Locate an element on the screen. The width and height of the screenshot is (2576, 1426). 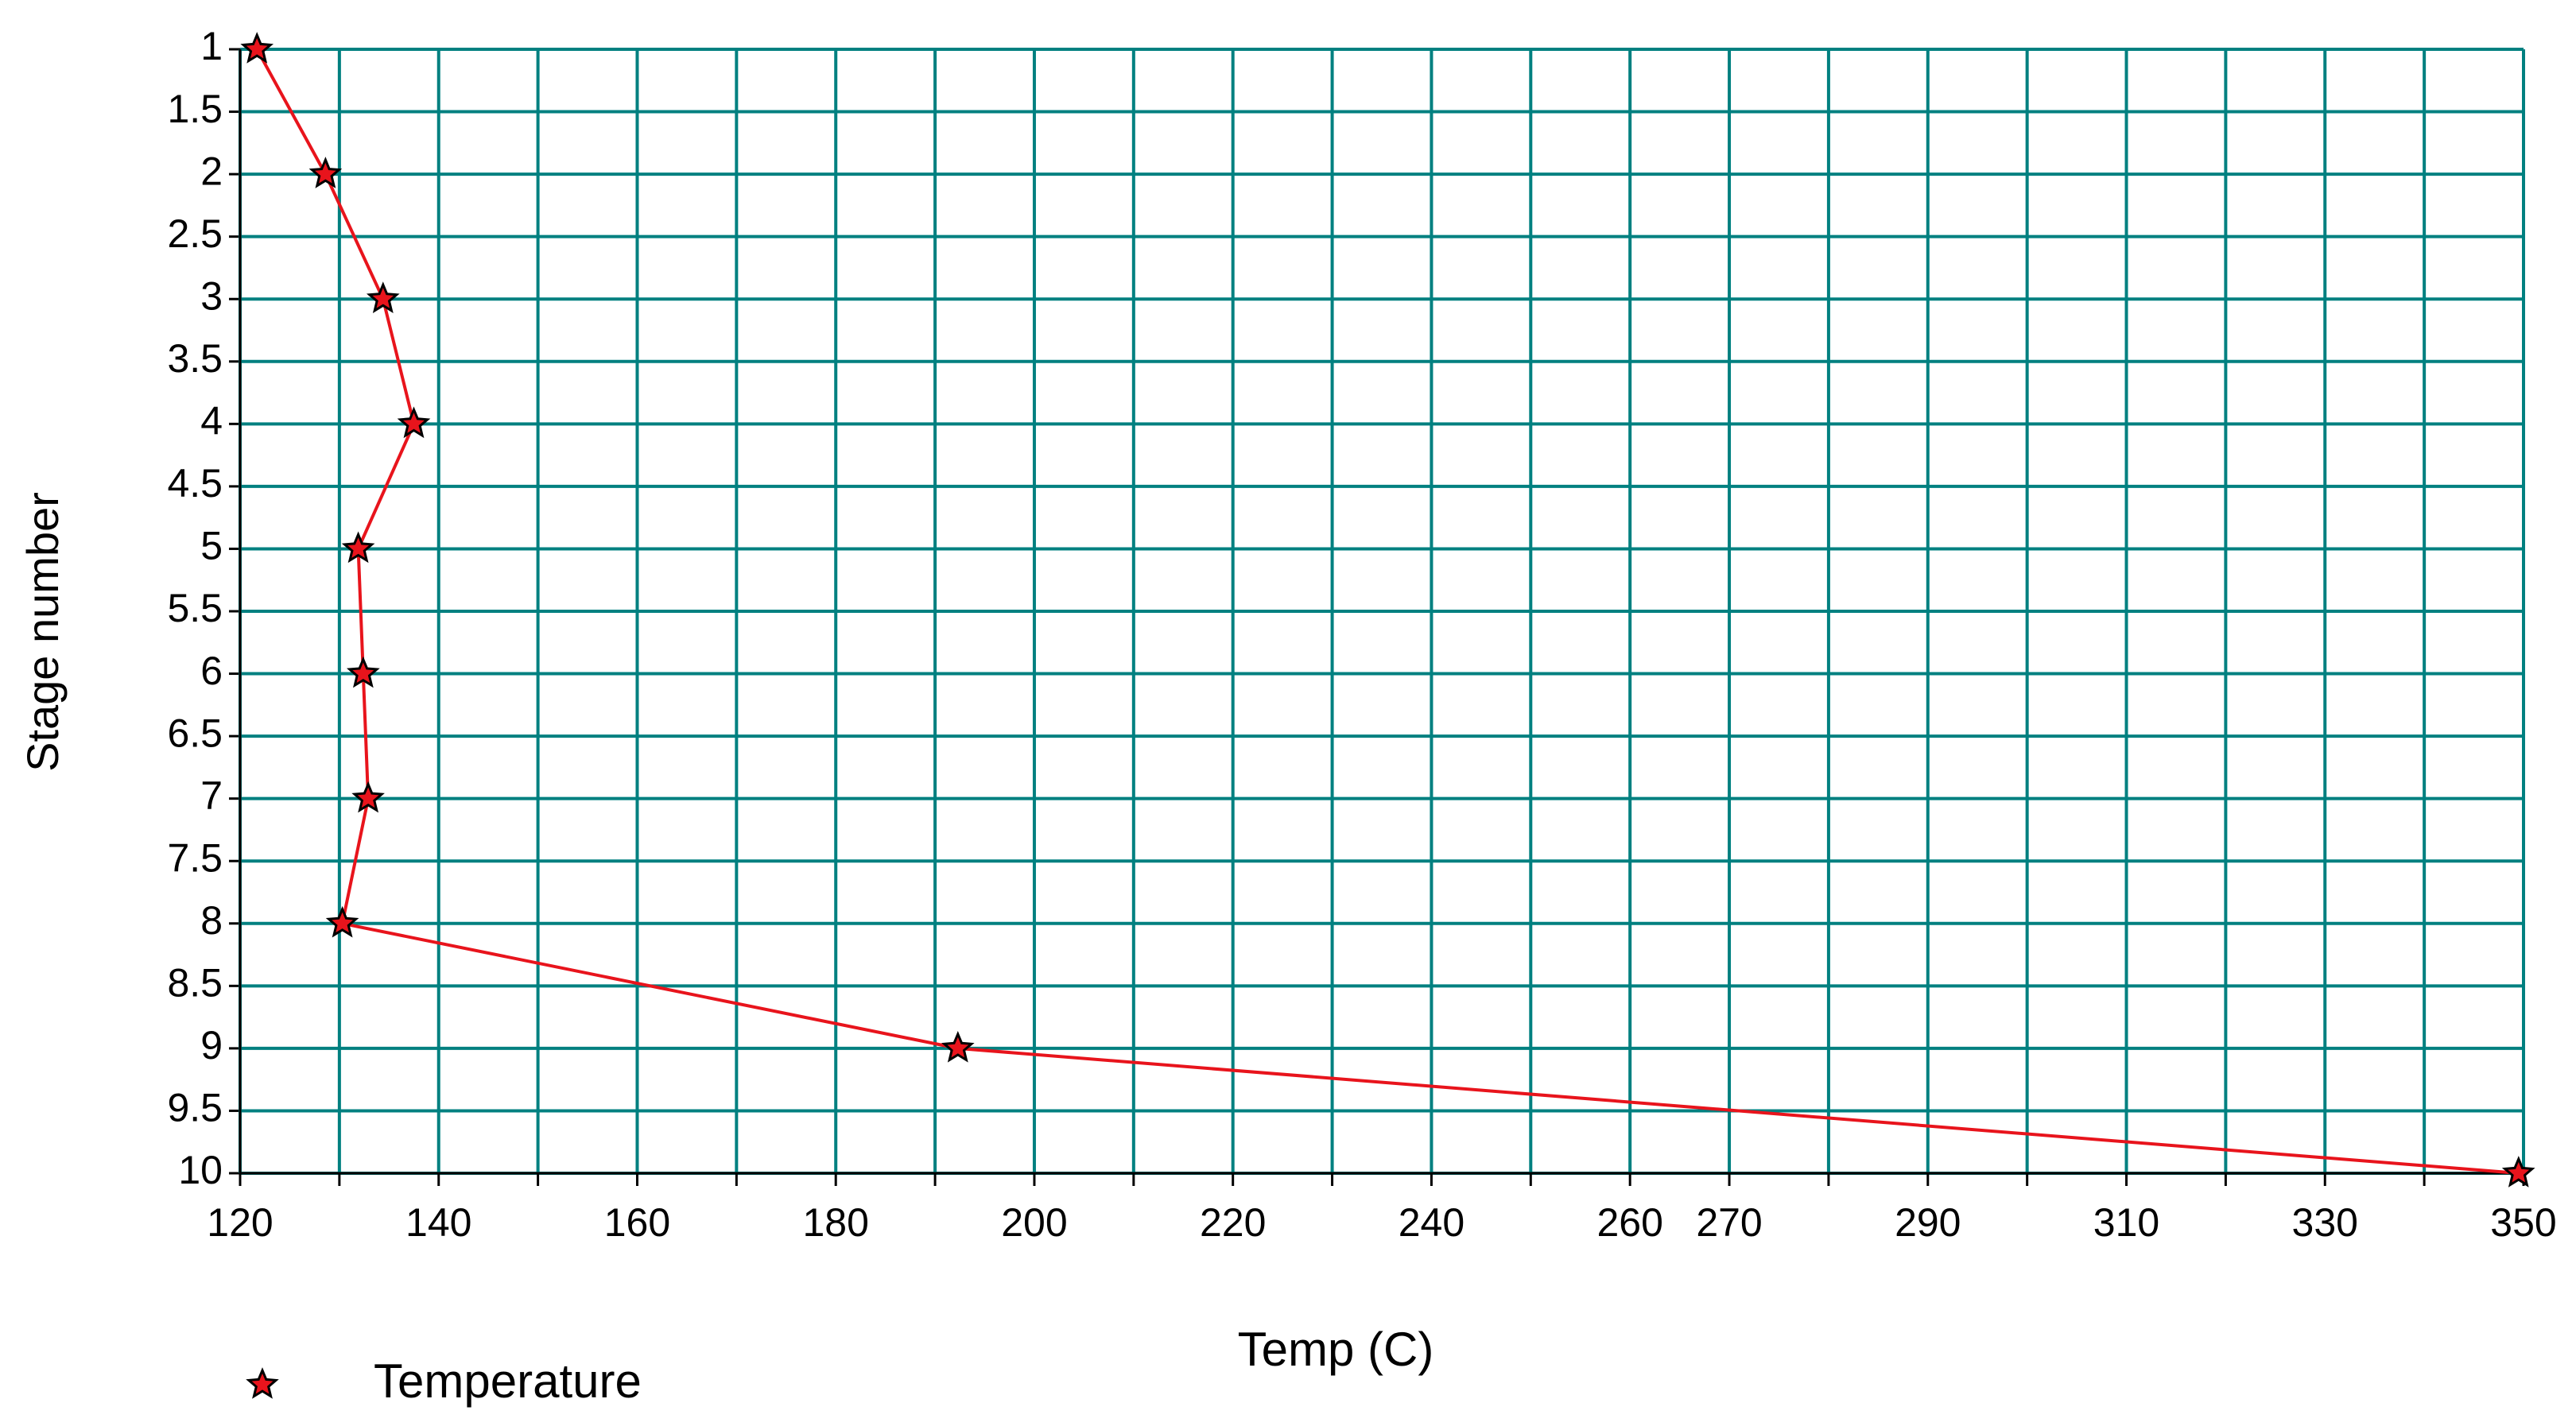
y-tick-label: 7 is located at coordinates (211, 795).